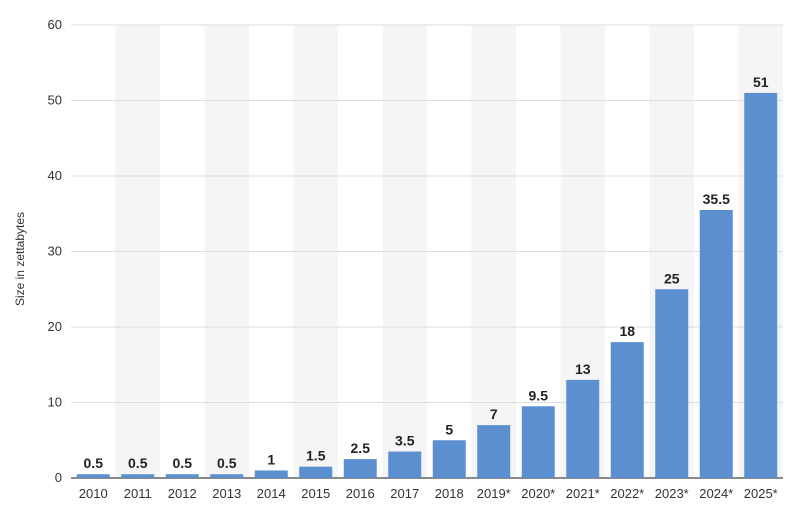 Image resolution: width=800 pixels, height=519 pixels. I want to click on y-tick-label: 20, so click(55, 326).